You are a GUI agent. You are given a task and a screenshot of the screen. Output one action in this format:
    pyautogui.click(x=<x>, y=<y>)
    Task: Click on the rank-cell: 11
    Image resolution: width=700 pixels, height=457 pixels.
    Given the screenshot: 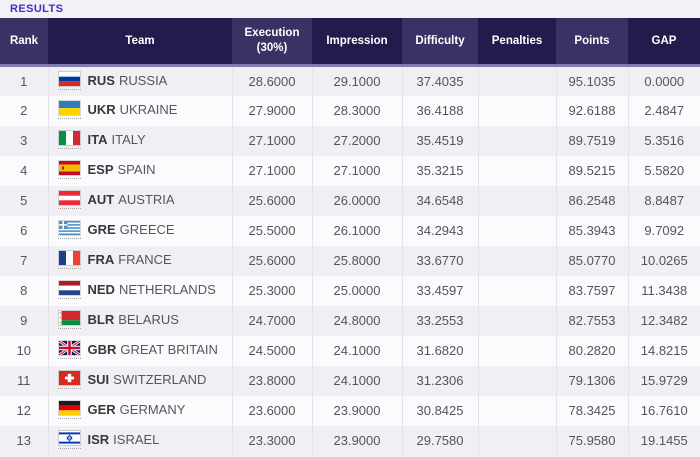 What is the action you would take?
    pyautogui.click(x=24, y=380)
    